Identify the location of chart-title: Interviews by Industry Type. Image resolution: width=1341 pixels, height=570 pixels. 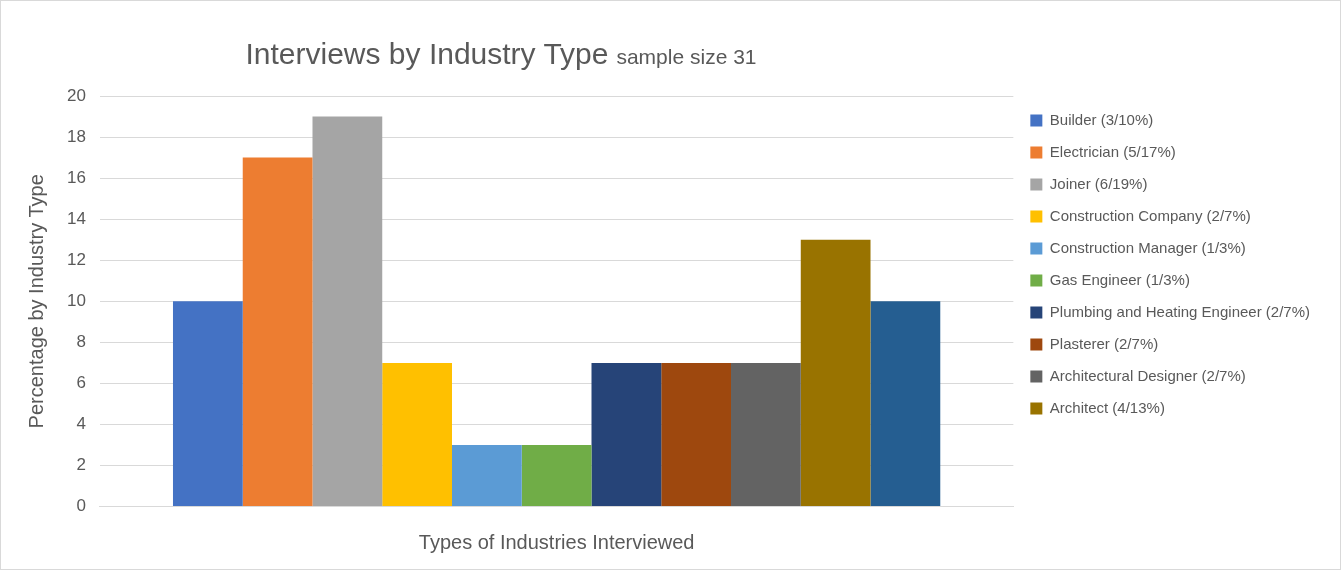
(427, 53).